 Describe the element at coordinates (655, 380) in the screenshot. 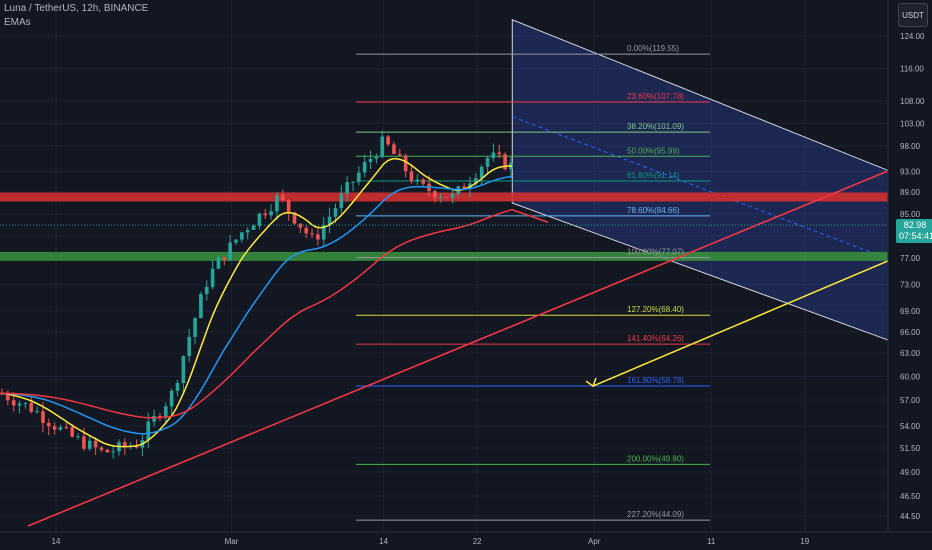

I see `fib-label: 161.80%(58.78)` at that location.